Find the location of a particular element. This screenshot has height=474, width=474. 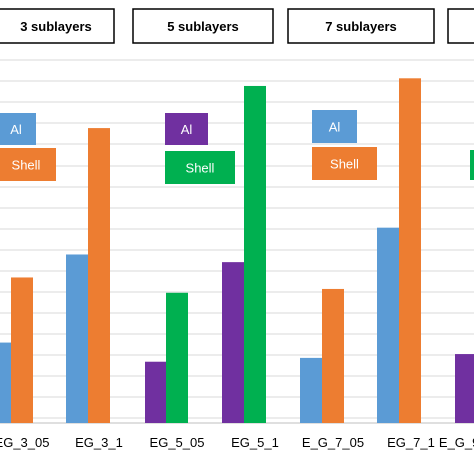

x-tick-label: EG_3_1 is located at coordinates (99, 442).